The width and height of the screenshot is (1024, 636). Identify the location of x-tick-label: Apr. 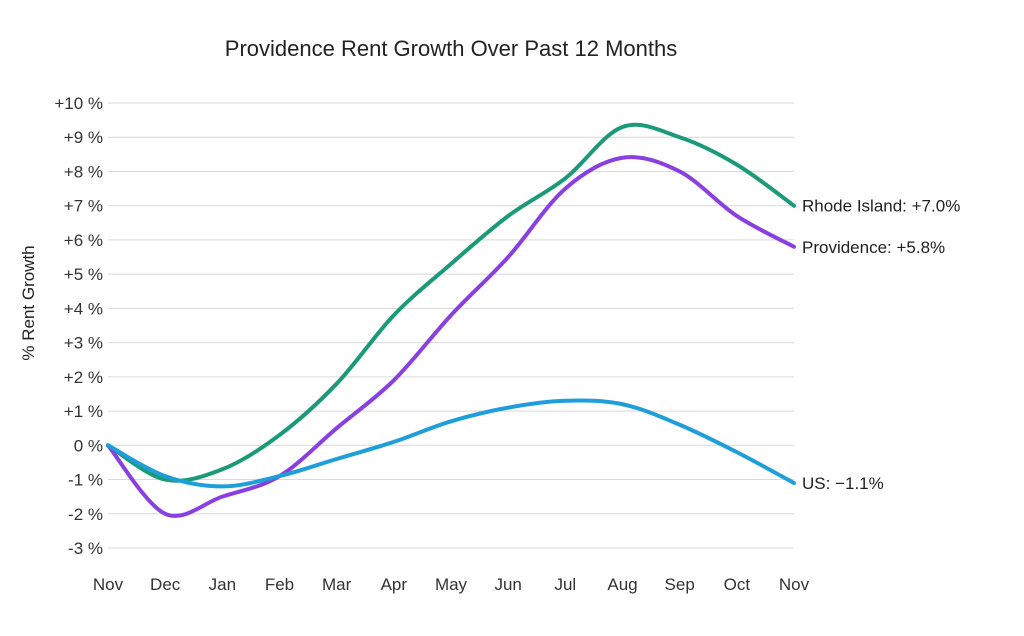
(394, 584).